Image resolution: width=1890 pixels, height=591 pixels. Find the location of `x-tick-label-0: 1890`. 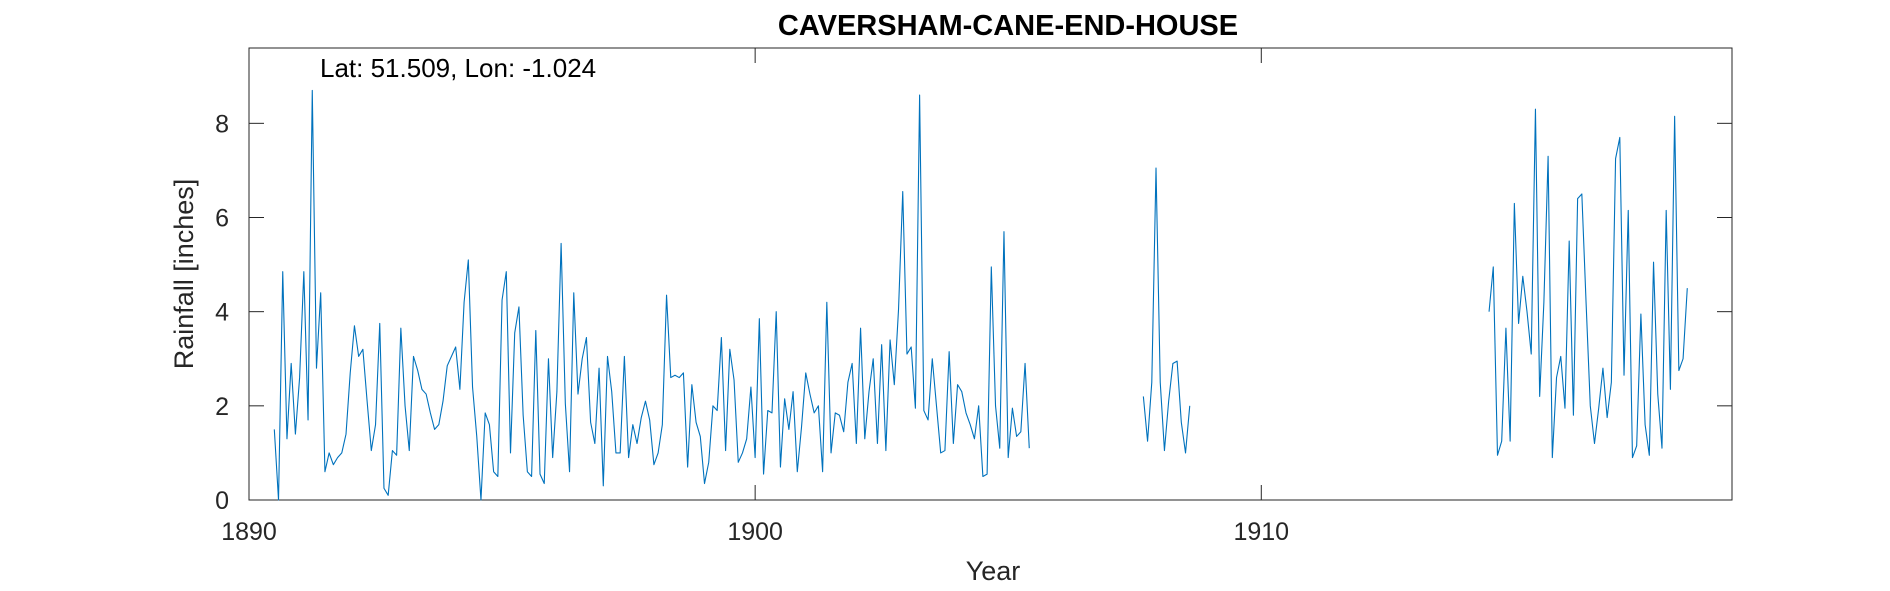

x-tick-label-0: 1890 is located at coordinates (249, 532).